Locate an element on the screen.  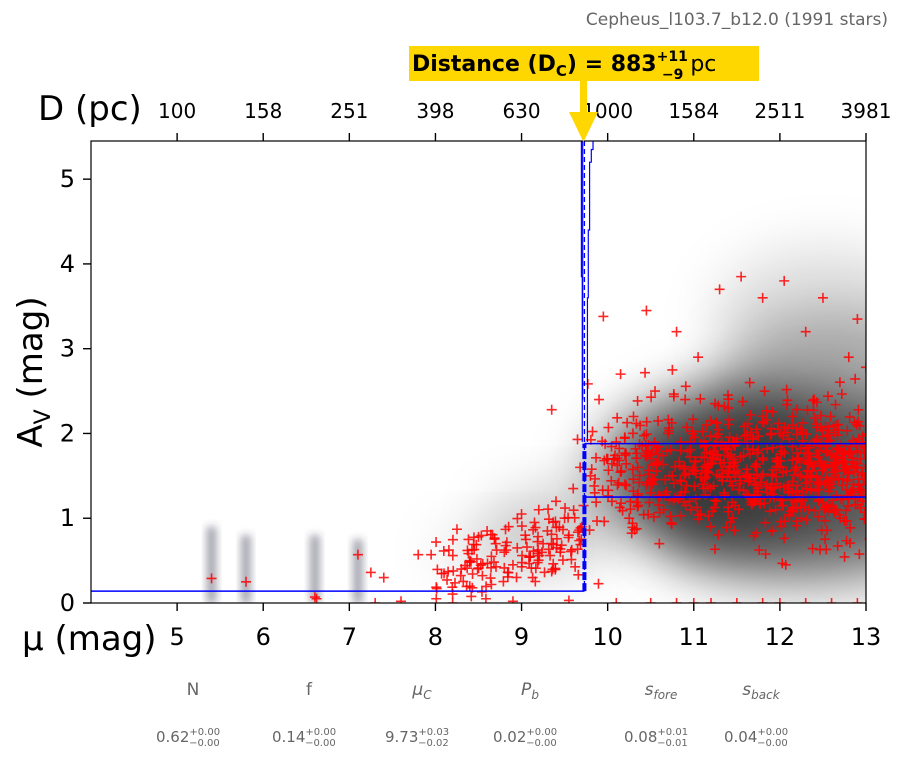
param-value: 9.73+0.03 −0.02 is located at coordinates (417, 738).